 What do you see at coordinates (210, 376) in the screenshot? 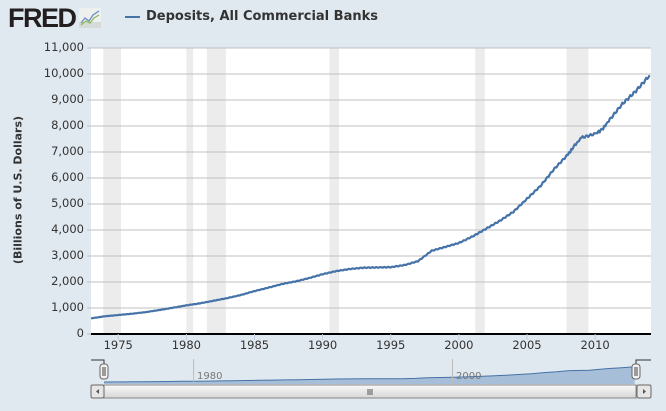
I see `navigator-label-1980: 1980` at bounding box center [210, 376].